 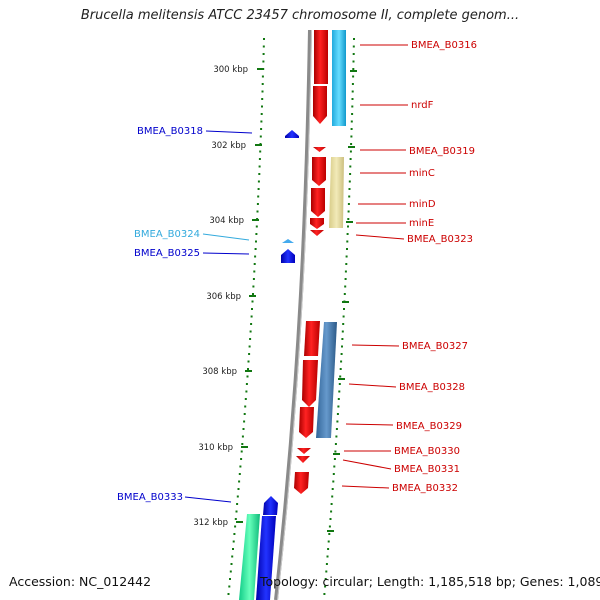 I want to click on kbp-tick-label: 310 kbp, so click(x=215, y=448).